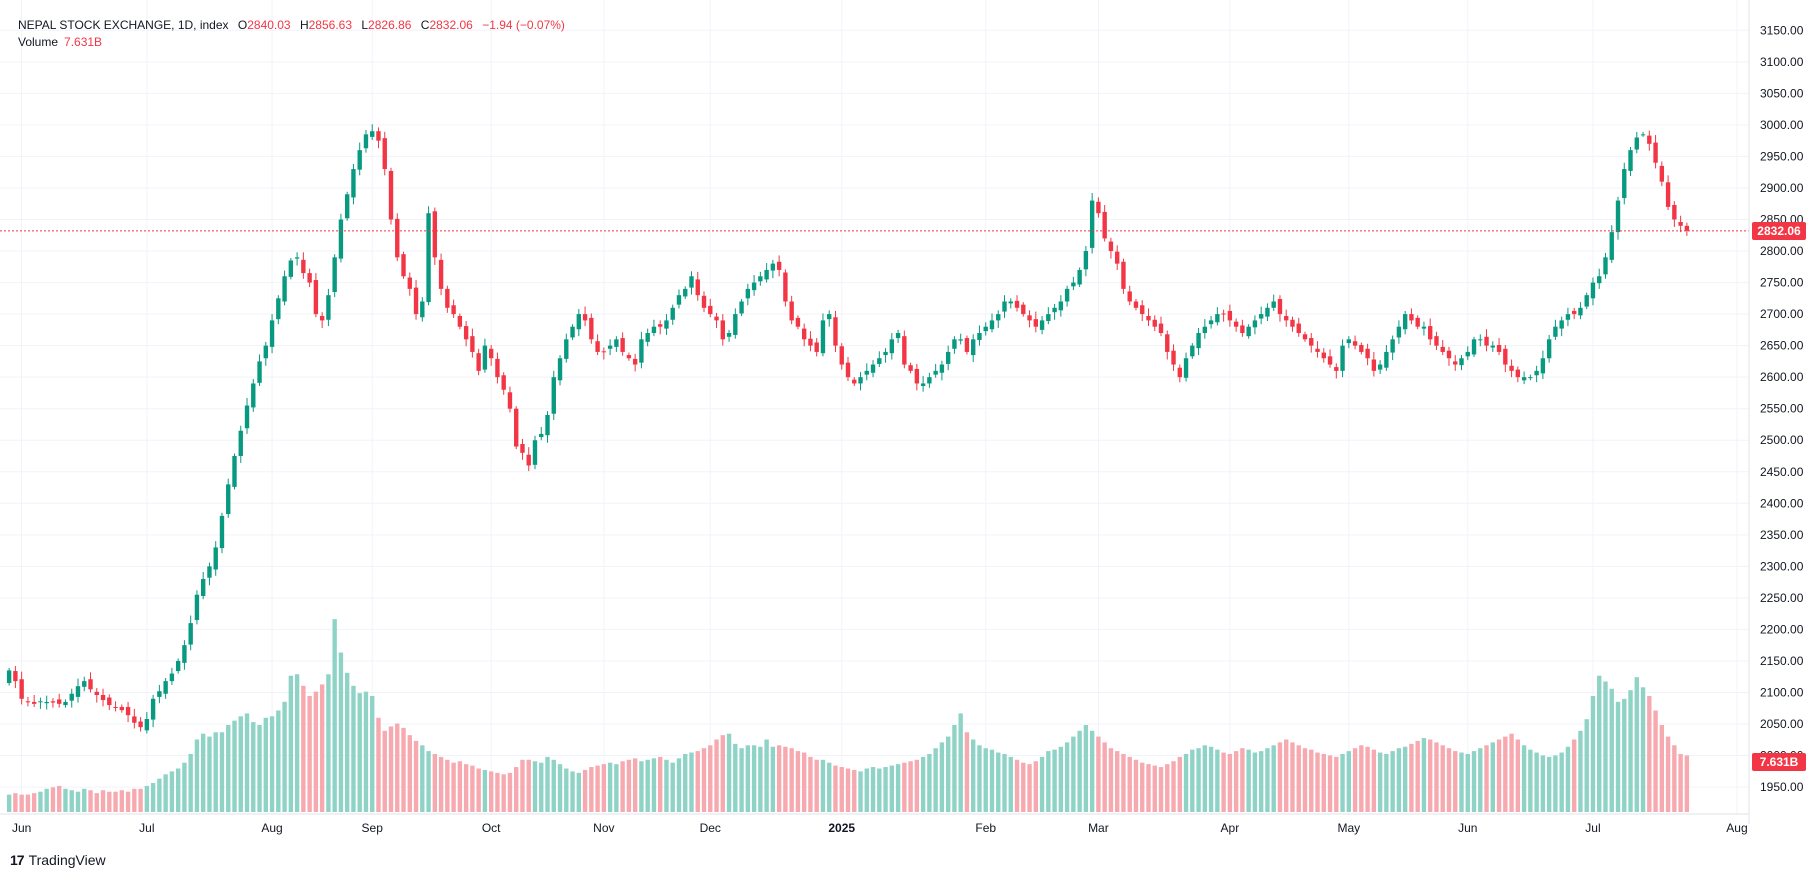 Image resolution: width=1818 pixels, height=876 pixels. I want to click on tradingview-brand: 17 TradingView, so click(58, 860).